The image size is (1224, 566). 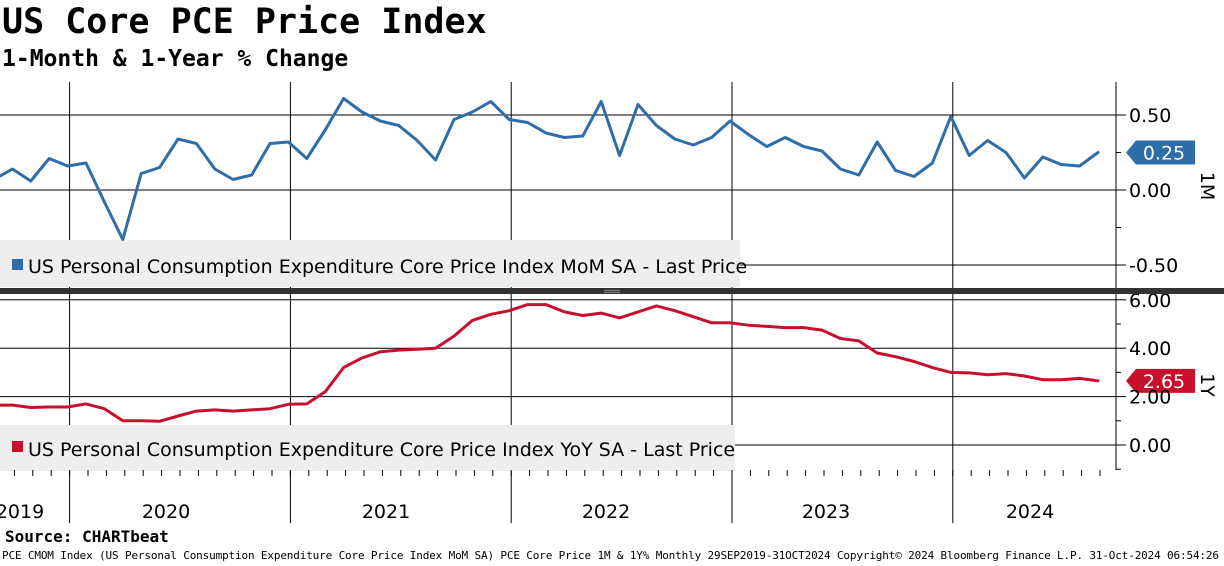 I want to click on mom-axis-label: 1M, so click(x=1207, y=186).